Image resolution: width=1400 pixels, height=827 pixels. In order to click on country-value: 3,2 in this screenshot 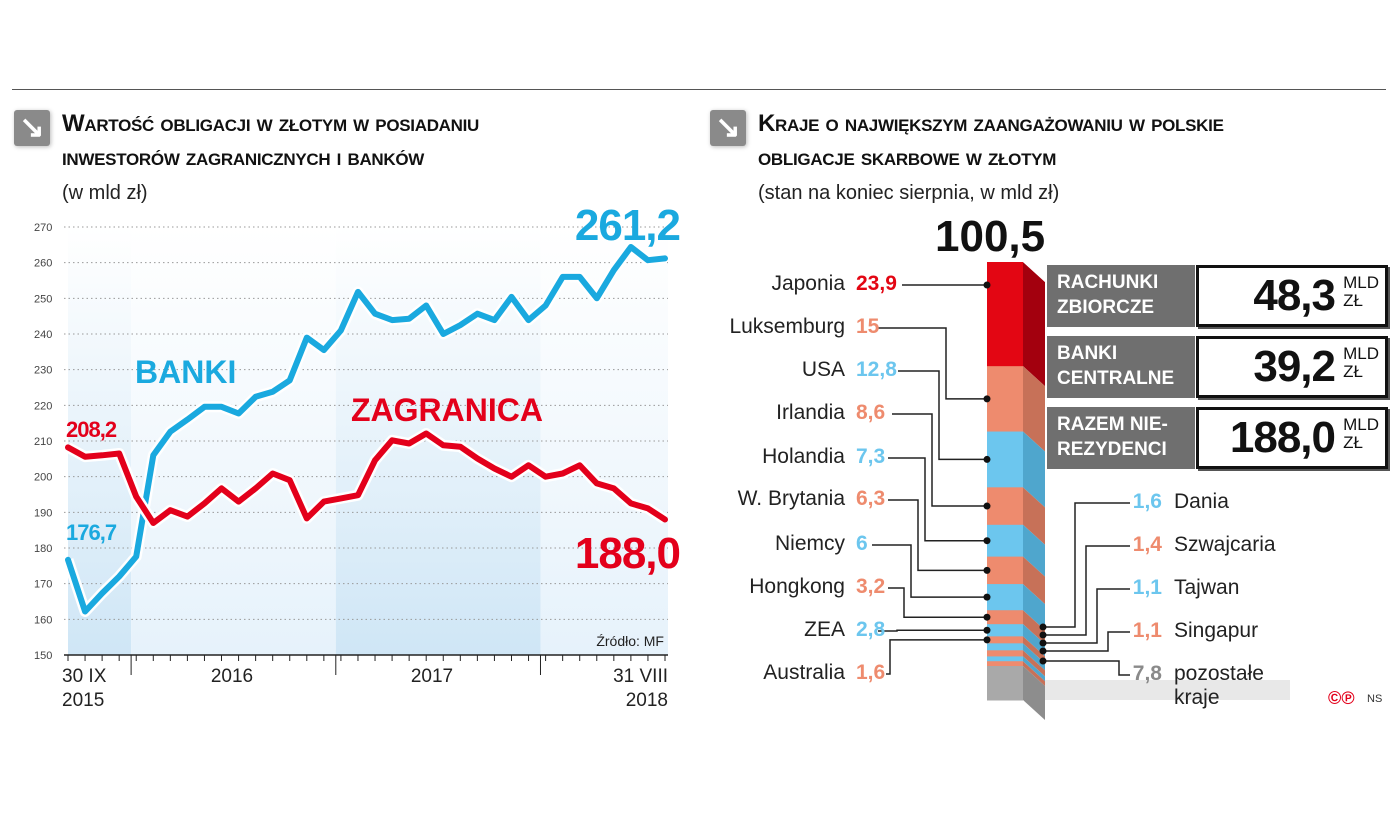, I will do `click(871, 586)`.